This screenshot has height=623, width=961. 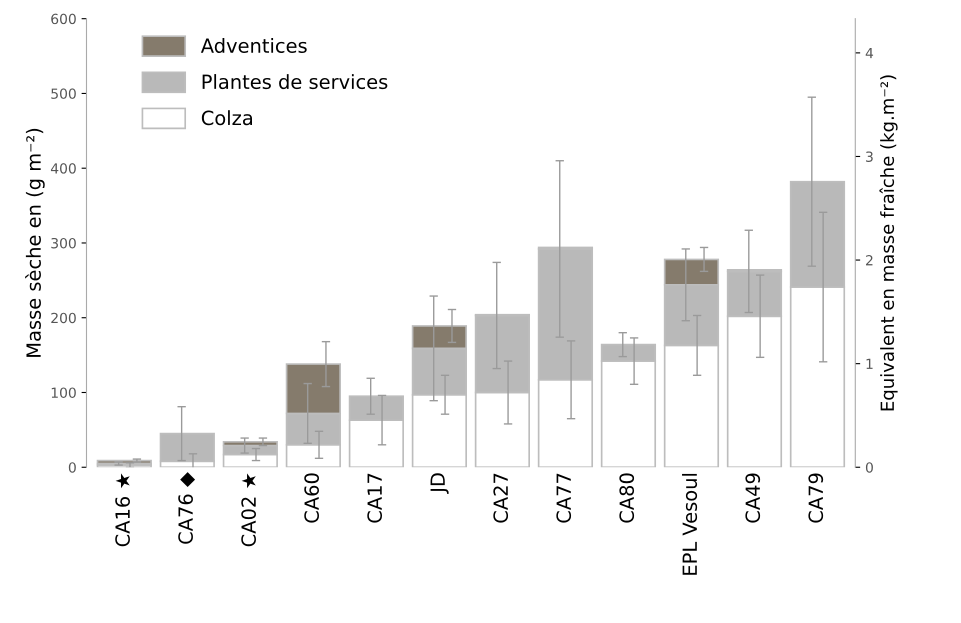 What do you see at coordinates (35, 242) in the screenshot?
I see `y-axis-title: Masse sèche en (g m⁻²)` at bounding box center [35, 242].